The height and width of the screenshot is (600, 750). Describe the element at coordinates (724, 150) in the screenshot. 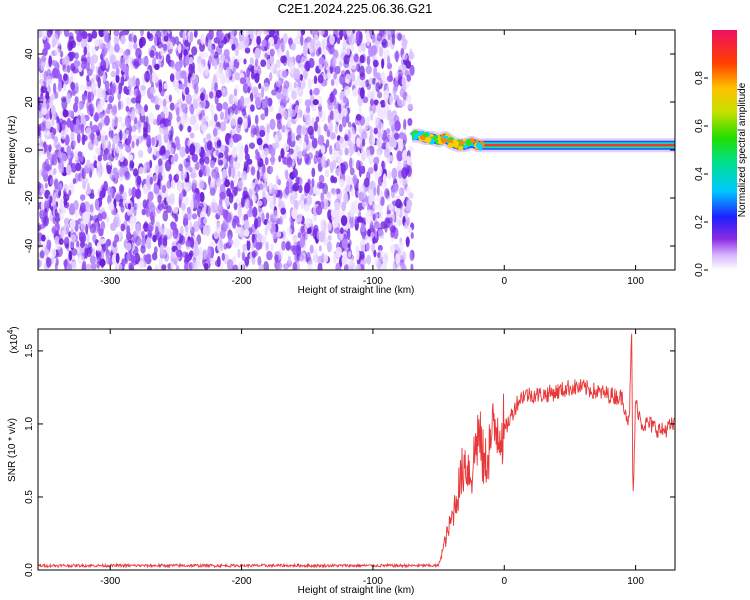

I see `colorbar-gradient` at that location.